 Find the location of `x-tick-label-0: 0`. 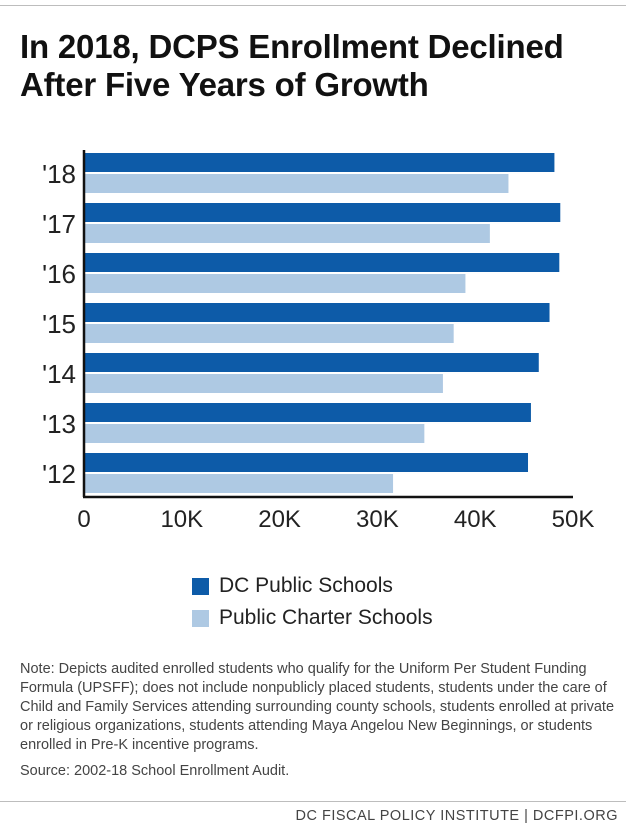

x-tick-label-0: 0 is located at coordinates (83, 519).